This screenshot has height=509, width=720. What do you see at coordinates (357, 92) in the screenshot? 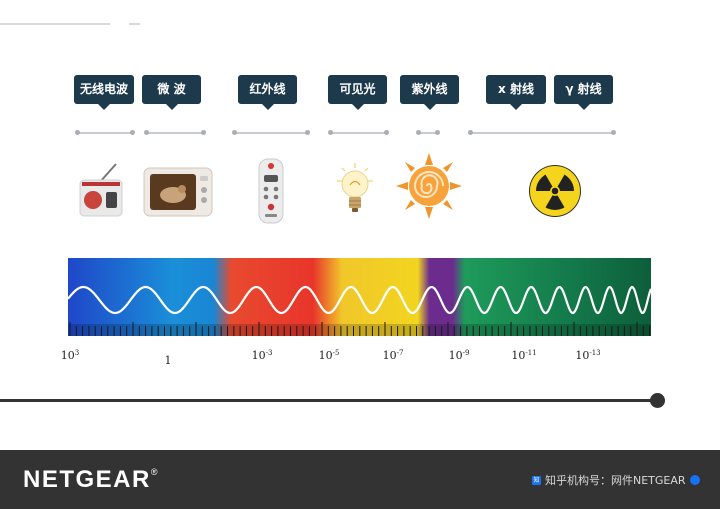
I see `tag-visible-light: 可见光` at bounding box center [357, 92].